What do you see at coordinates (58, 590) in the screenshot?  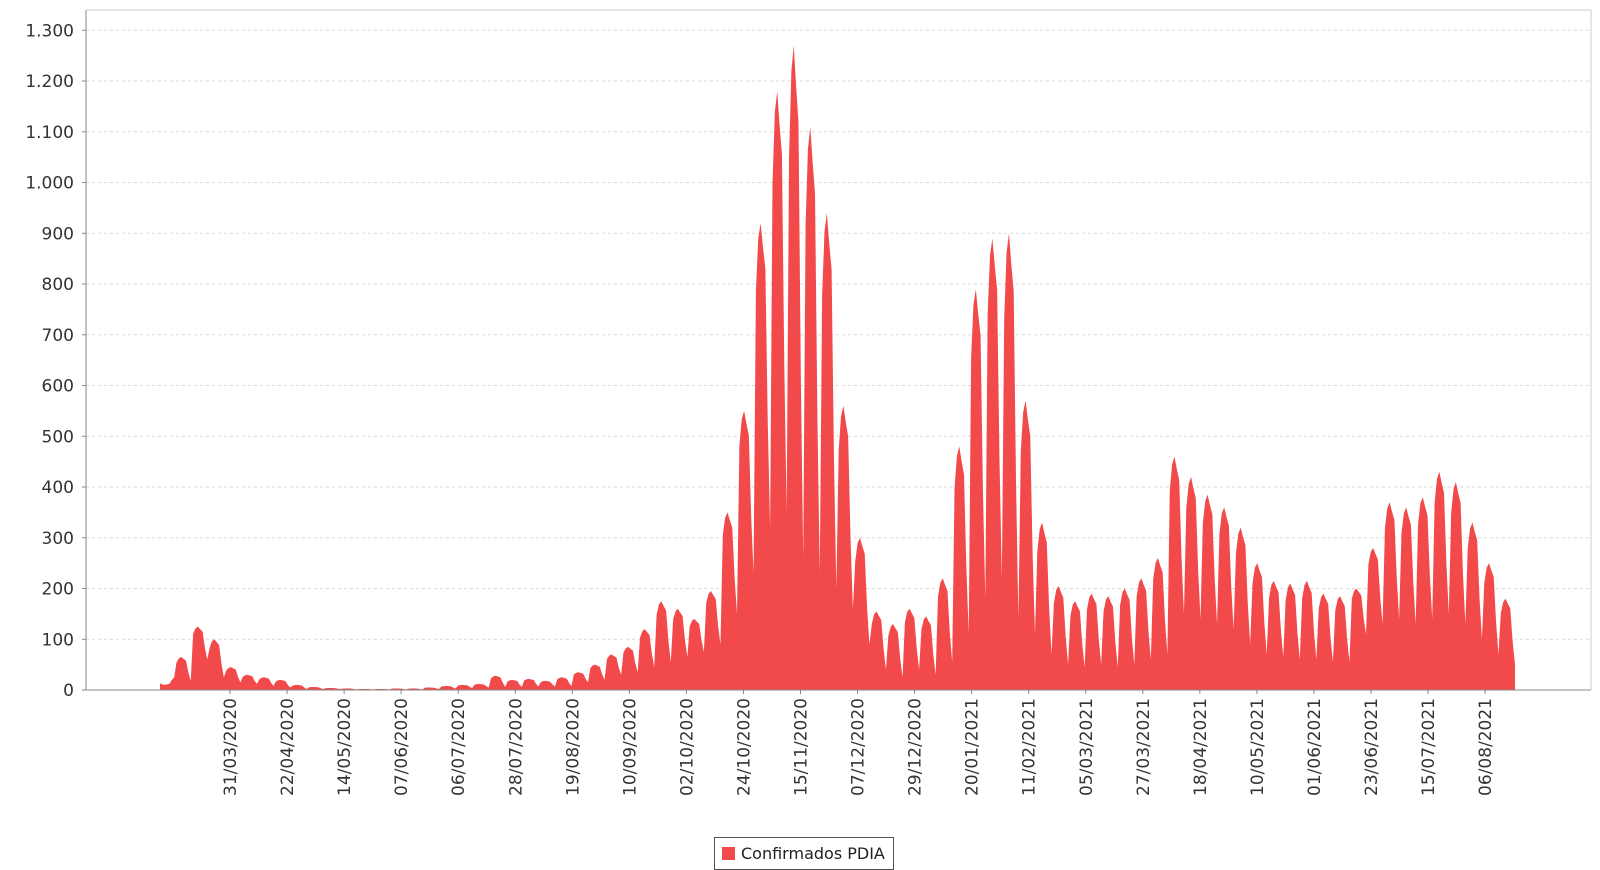 I see `y-tick-label: 200` at bounding box center [58, 590].